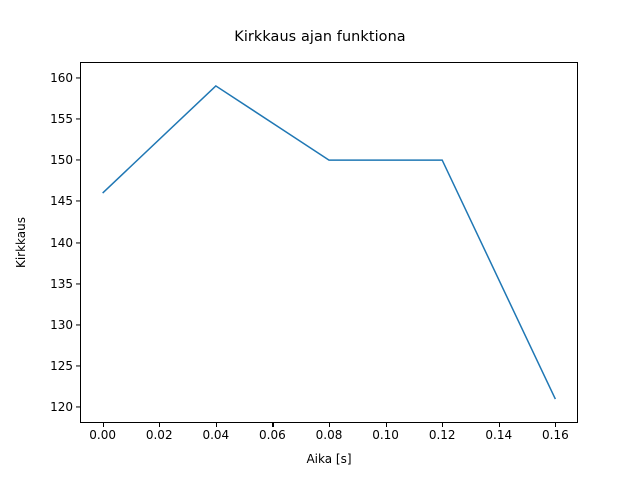 The height and width of the screenshot is (480, 640). What do you see at coordinates (61, 160) in the screenshot?
I see `y-tick-label: 150` at bounding box center [61, 160].